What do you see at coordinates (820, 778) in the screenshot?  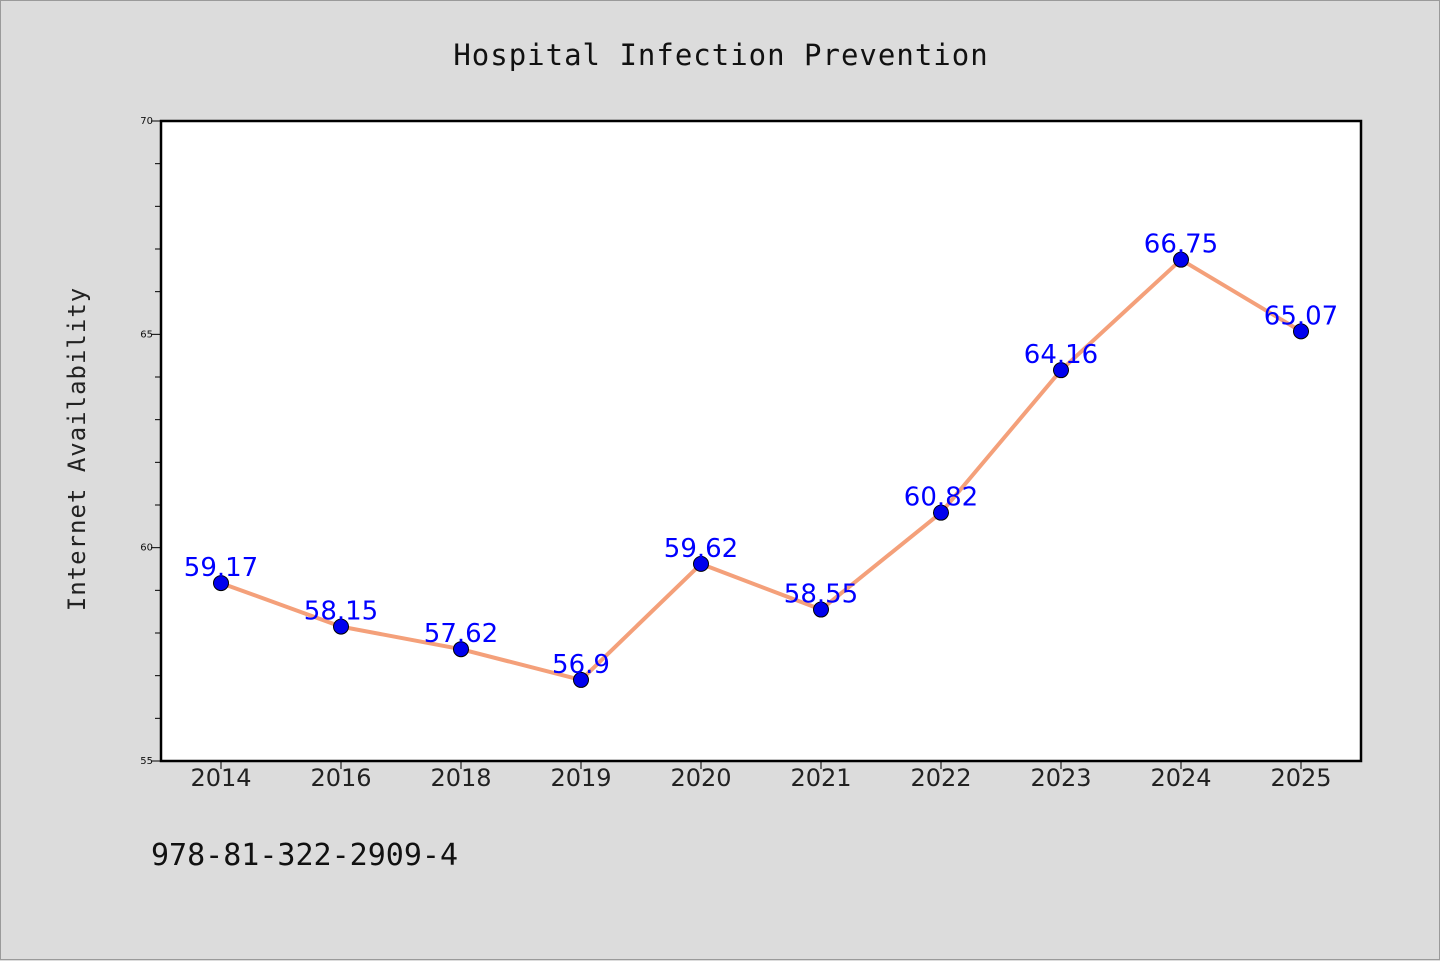 I see `x-tick-label: 2021` at bounding box center [820, 778].